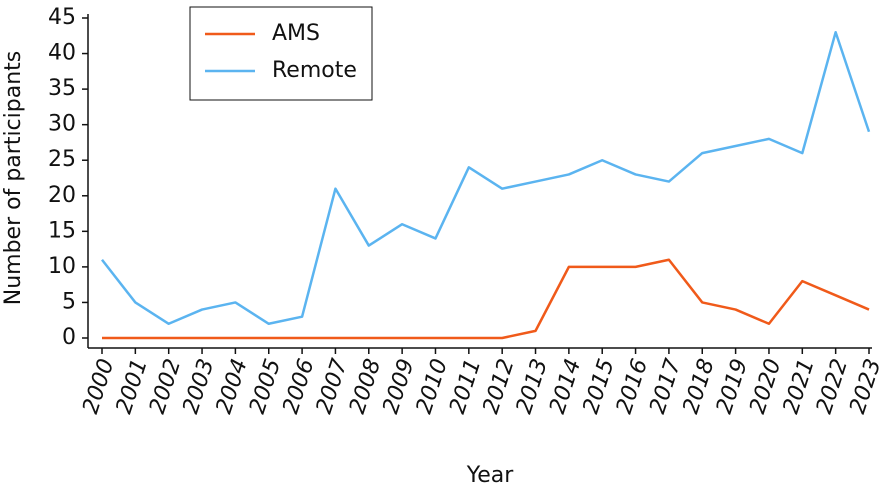 The height and width of the screenshot is (493, 880). I want to click on legend-box, so click(281, 53).